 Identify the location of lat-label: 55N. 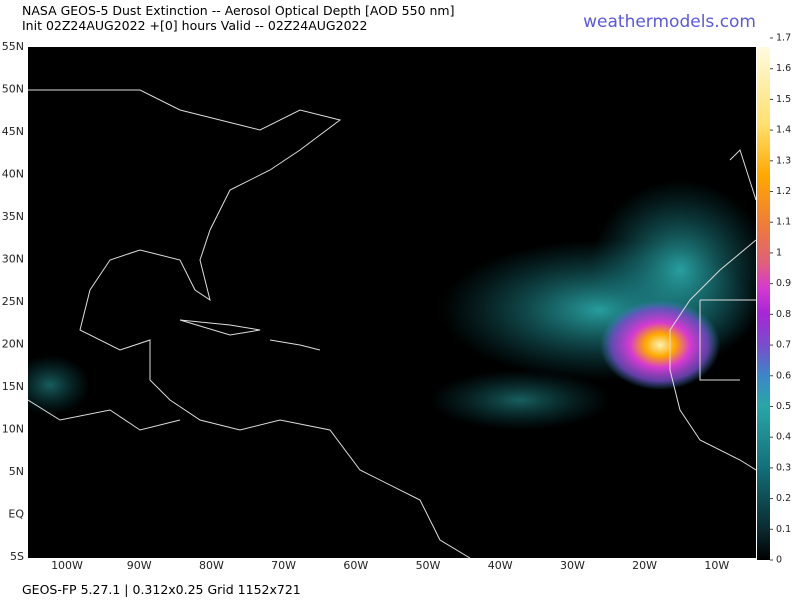
(13, 46).